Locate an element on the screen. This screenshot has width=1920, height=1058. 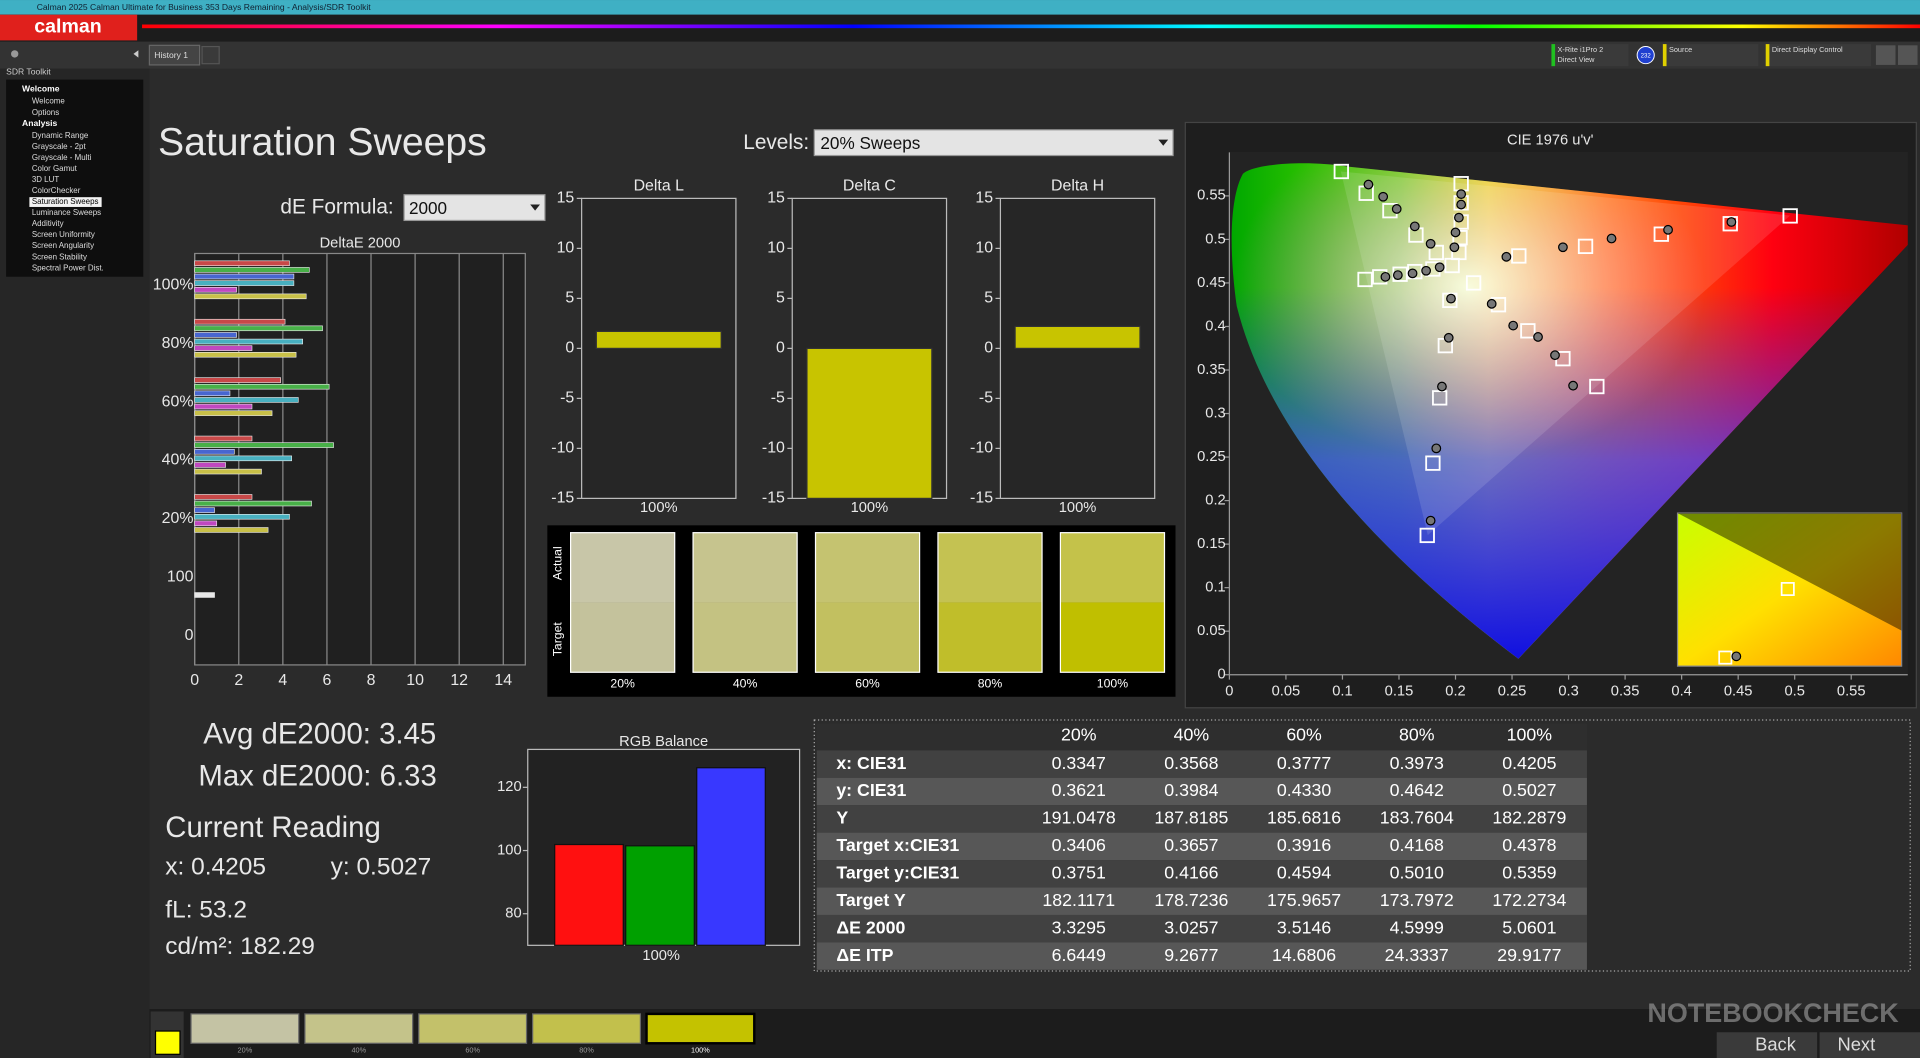
levels-value: 20% Sweeps is located at coordinates (870, 143).